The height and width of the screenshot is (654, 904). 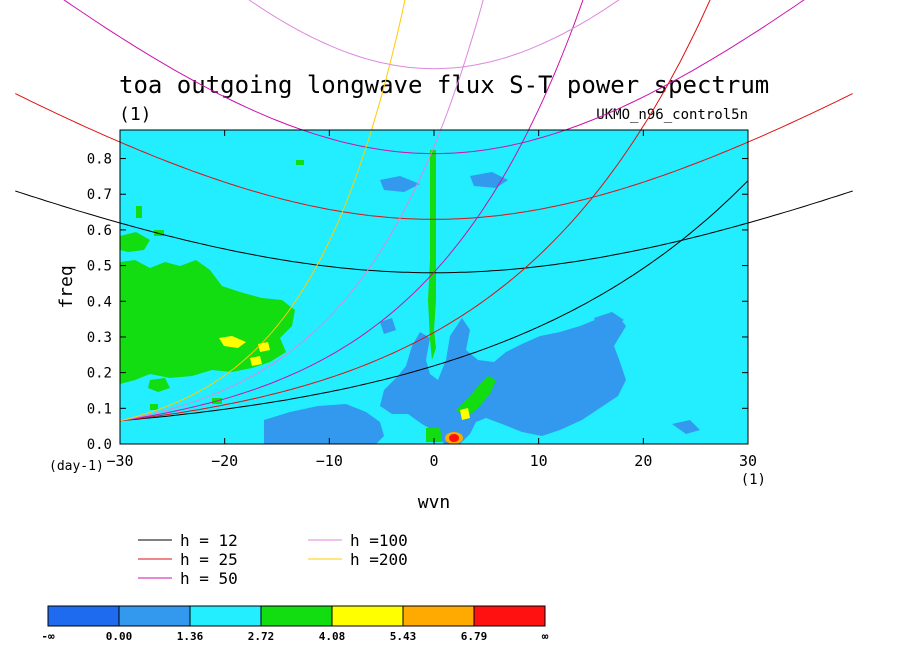 What do you see at coordinates (99, 409) in the screenshot?
I see `y-tick-label: 0.1` at bounding box center [99, 409].